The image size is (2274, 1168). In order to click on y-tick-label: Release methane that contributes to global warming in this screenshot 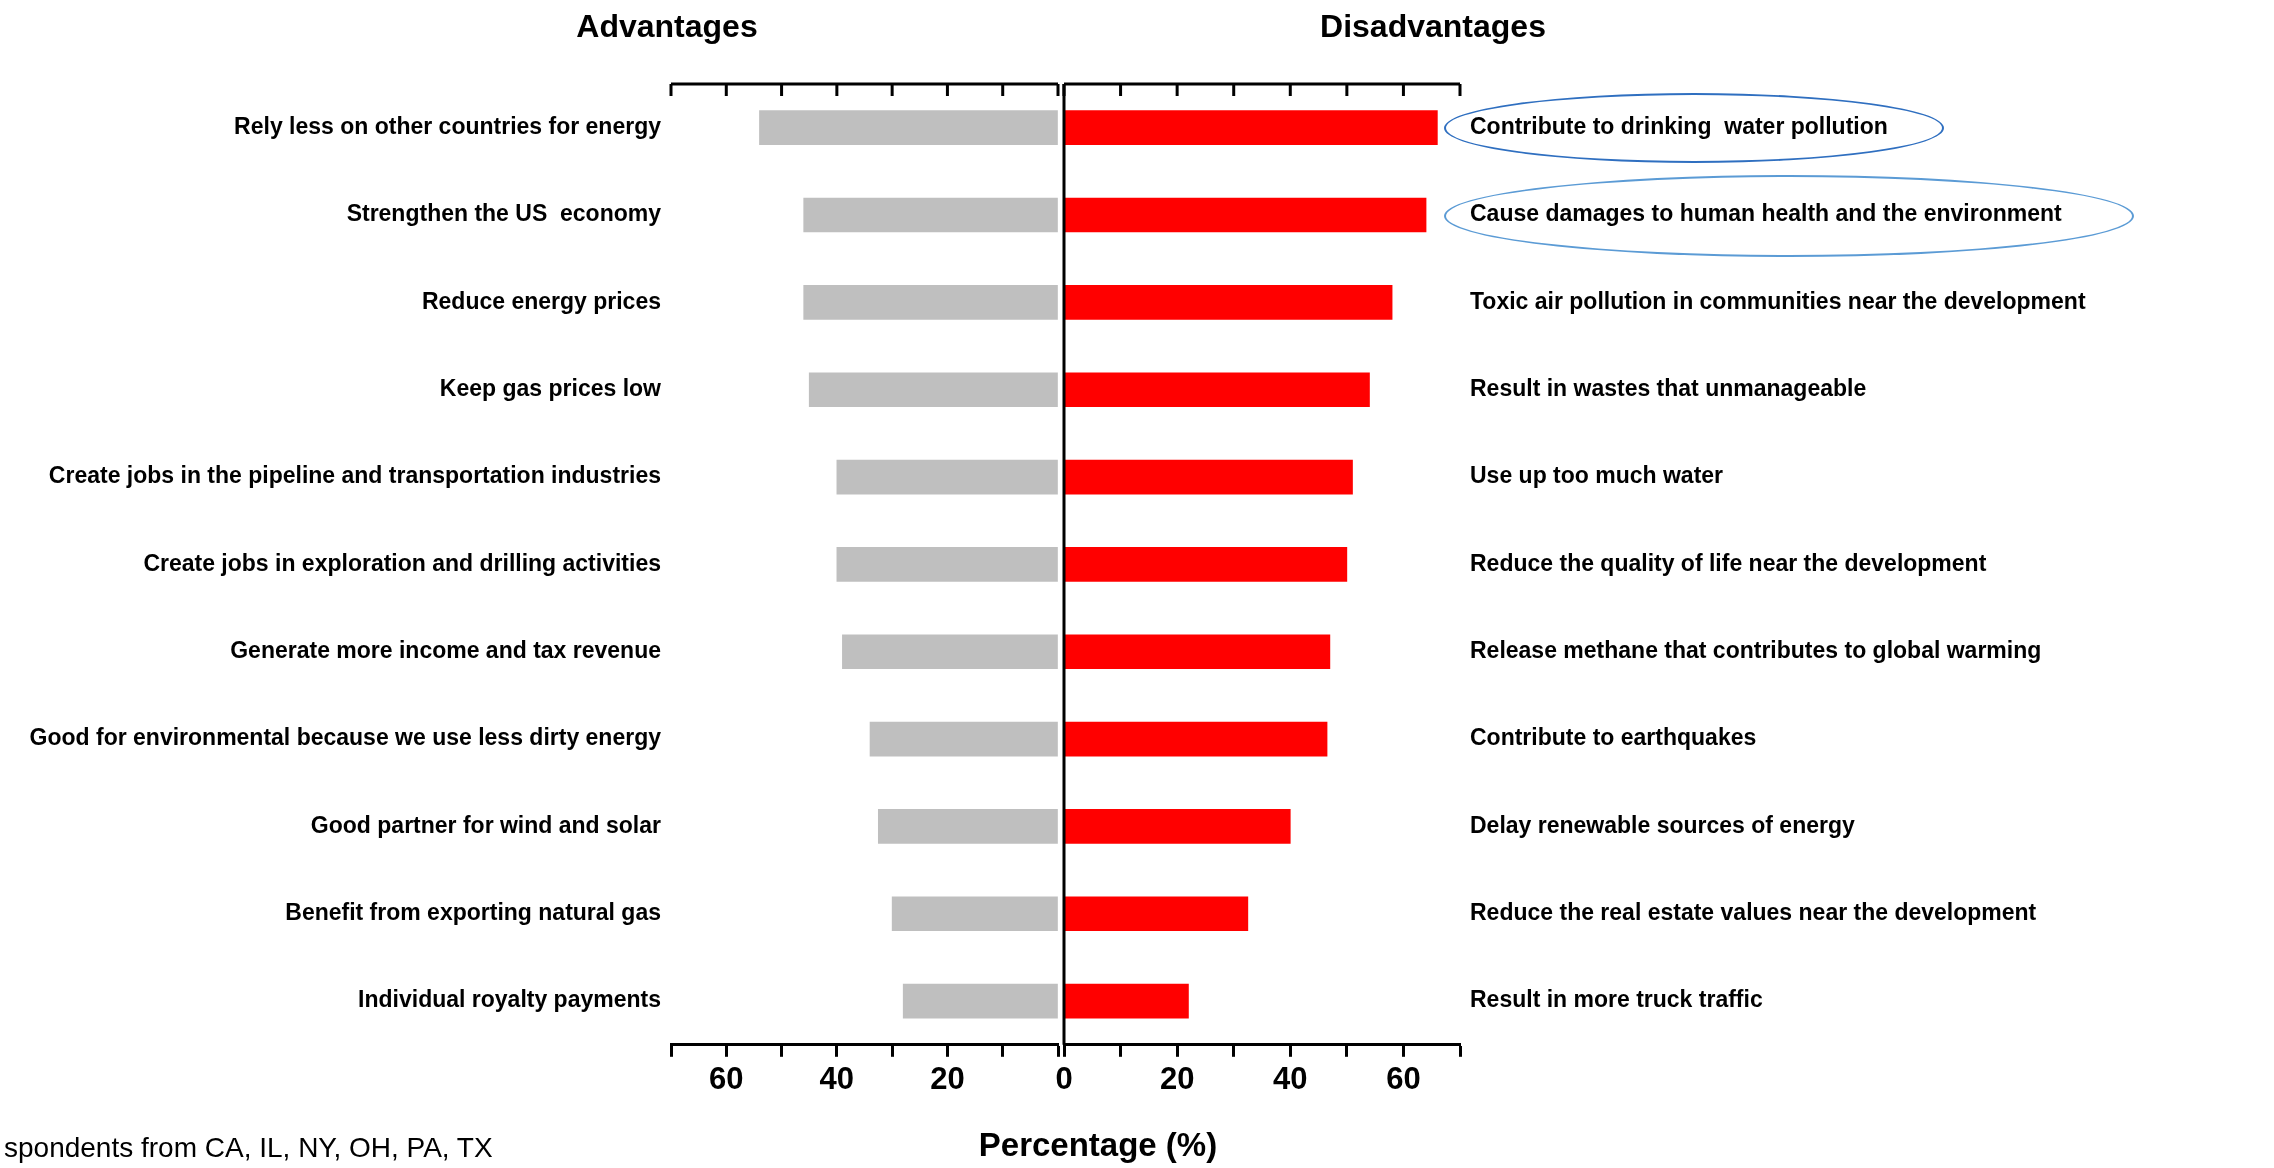, I will do `click(1756, 650)`.